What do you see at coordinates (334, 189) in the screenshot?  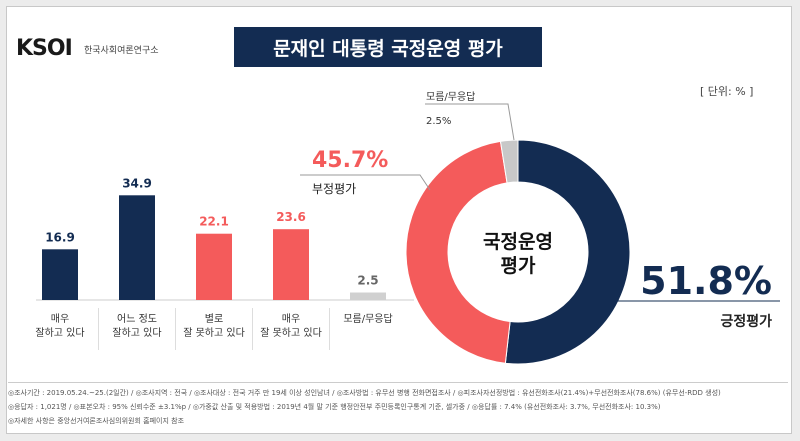 I see `negative-name-label: 부정평가` at bounding box center [334, 189].